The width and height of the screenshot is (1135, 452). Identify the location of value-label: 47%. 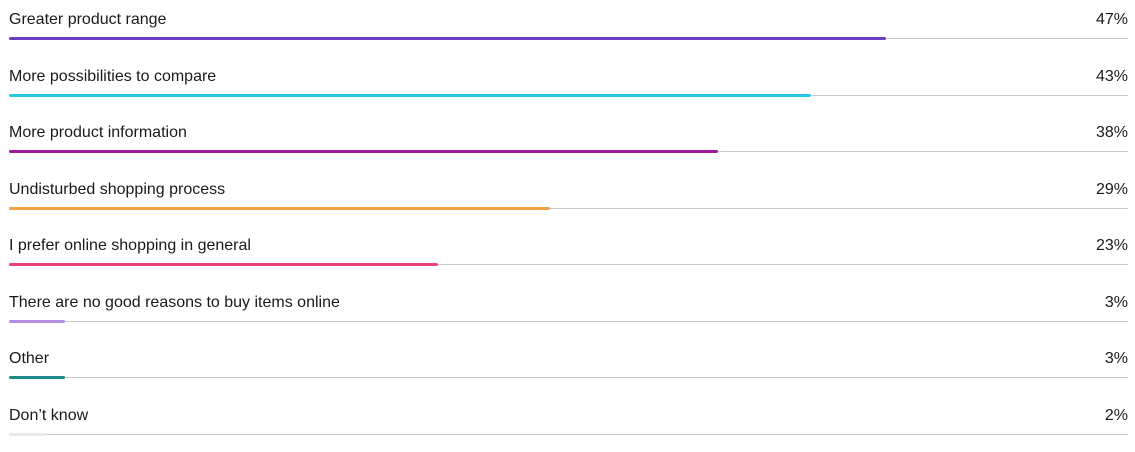
(1111, 19).